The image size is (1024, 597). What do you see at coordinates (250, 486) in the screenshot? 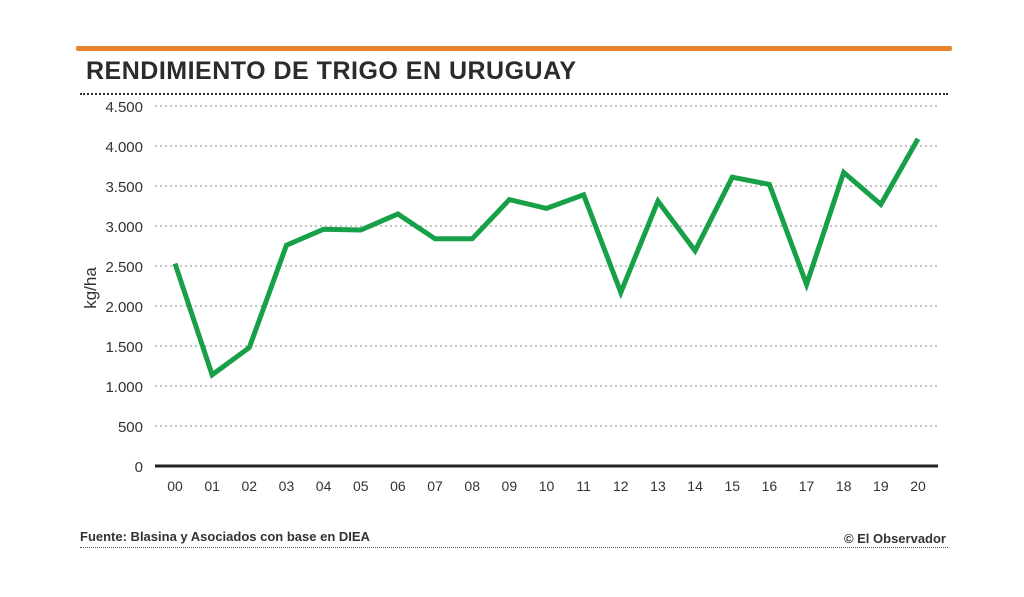
I see `x-tick-label: 02` at bounding box center [250, 486].